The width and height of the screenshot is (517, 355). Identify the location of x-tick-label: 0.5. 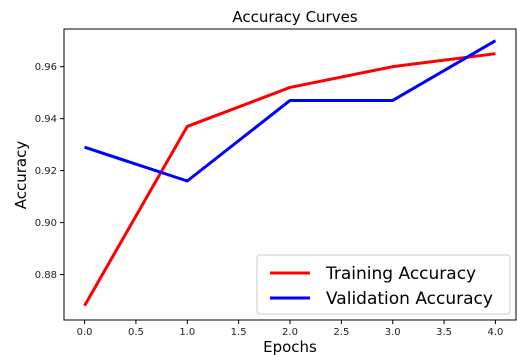
(136, 332).